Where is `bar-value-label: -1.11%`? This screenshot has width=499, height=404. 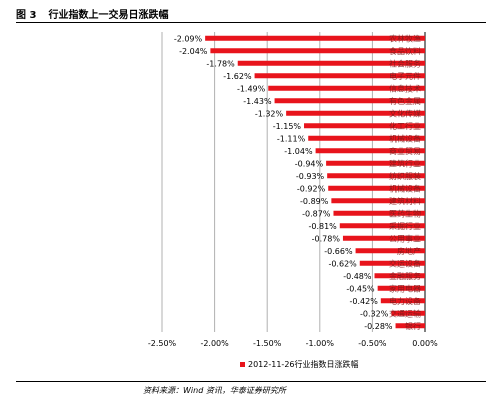
bar-value-label: -1.11% is located at coordinates (291, 138).